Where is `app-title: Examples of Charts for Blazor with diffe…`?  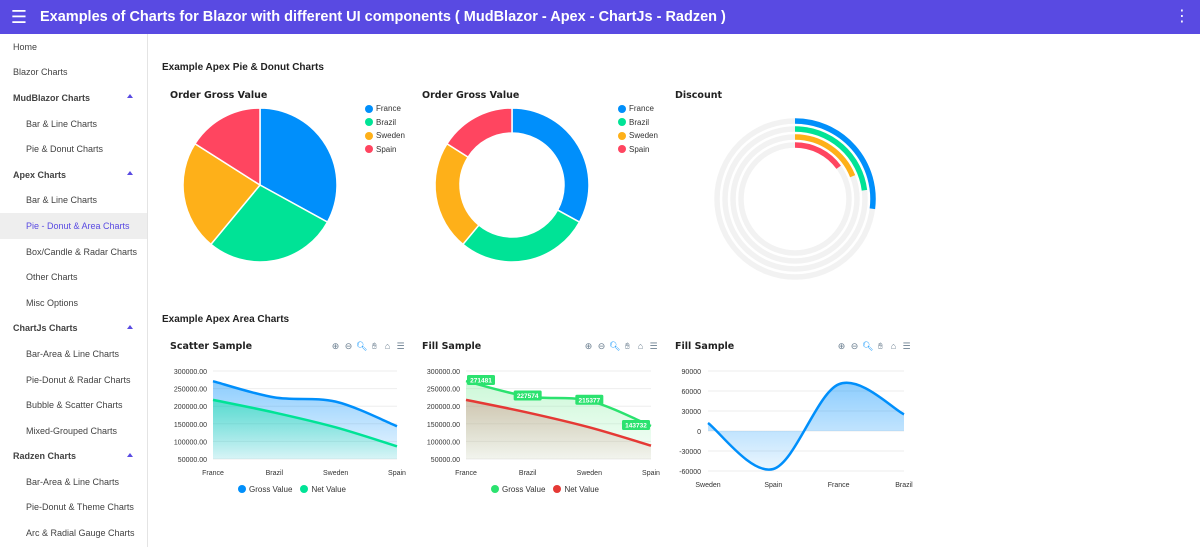
app-title: Examples of Charts for Blazor with diffe… is located at coordinates (383, 17).